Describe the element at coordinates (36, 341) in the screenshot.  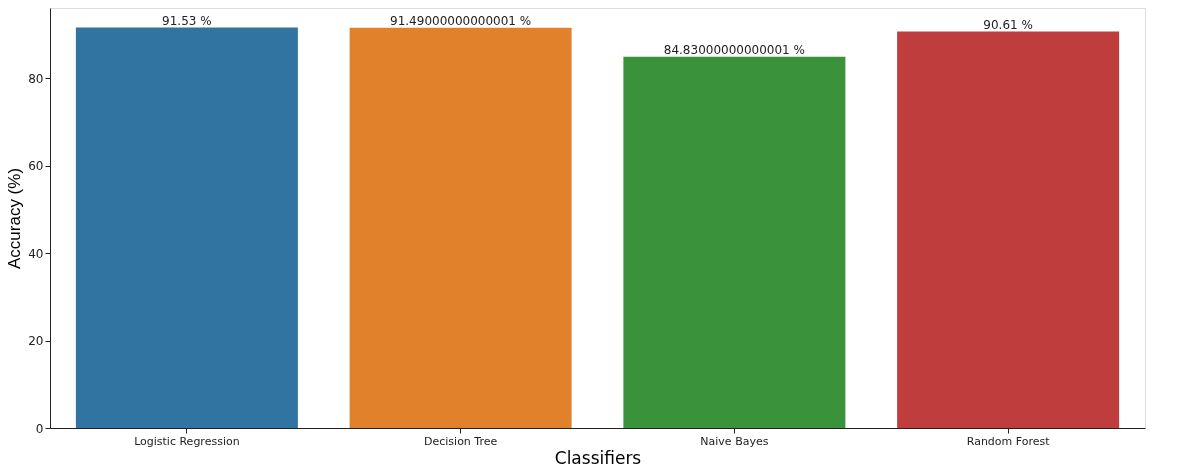
I see `y-tick-label: 20` at that location.